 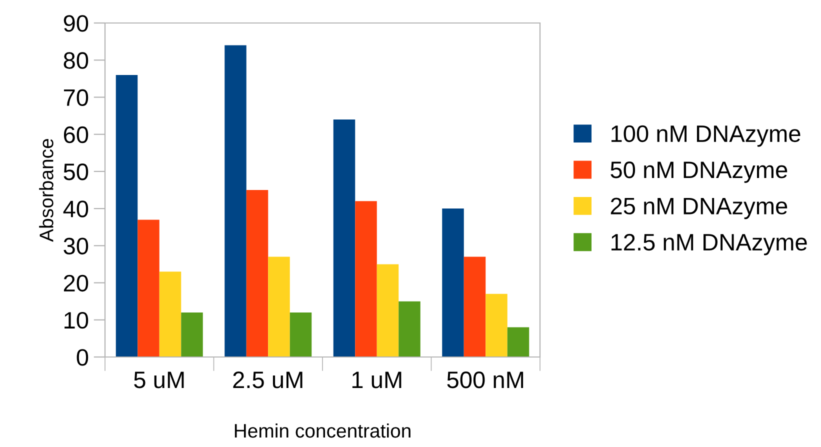 What do you see at coordinates (322, 430) in the screenshot?
I see `x-axis-title: Hemin concentration` at bounding box center [322, 430].